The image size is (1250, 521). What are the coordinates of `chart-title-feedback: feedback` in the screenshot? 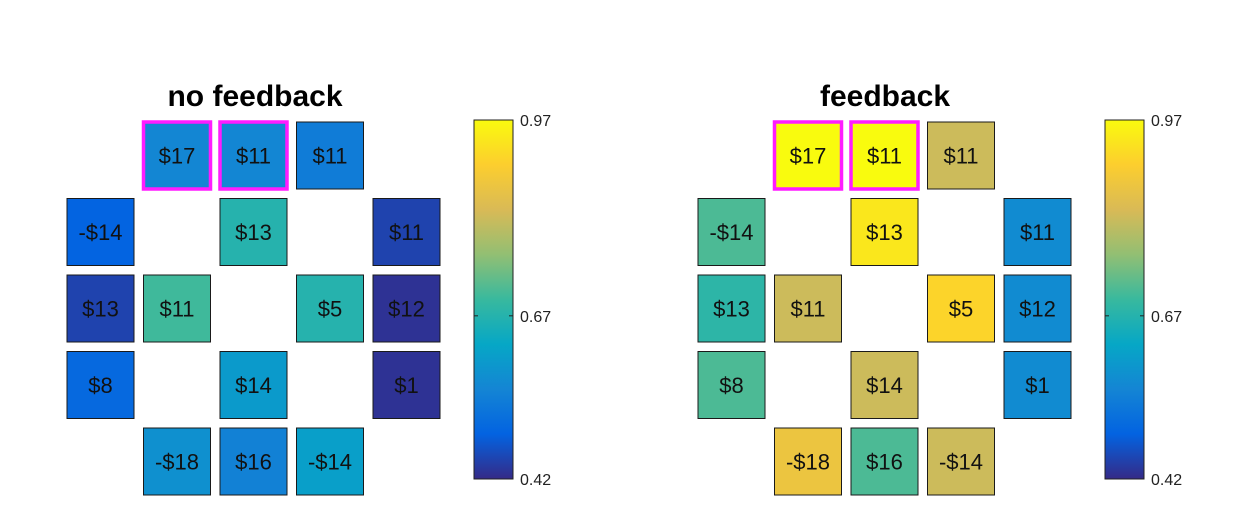 It's located at (885, 96).